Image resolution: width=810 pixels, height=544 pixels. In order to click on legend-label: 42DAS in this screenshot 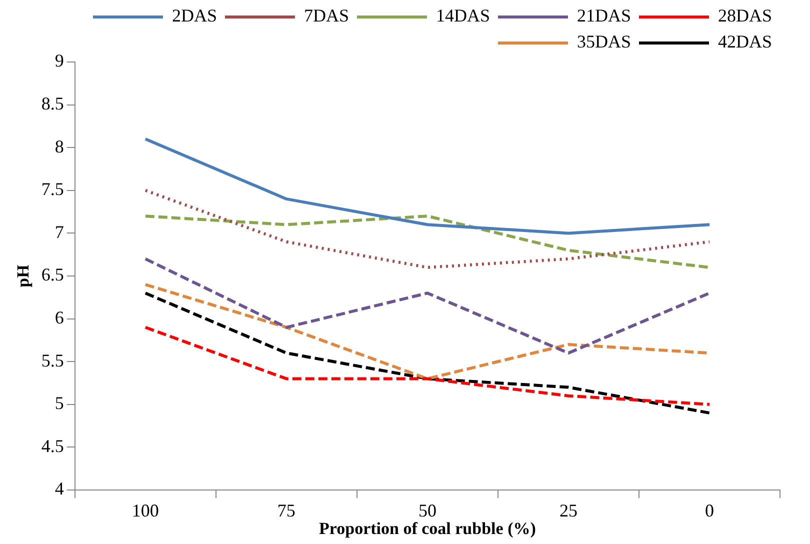, I will do `click(745, 42)`.